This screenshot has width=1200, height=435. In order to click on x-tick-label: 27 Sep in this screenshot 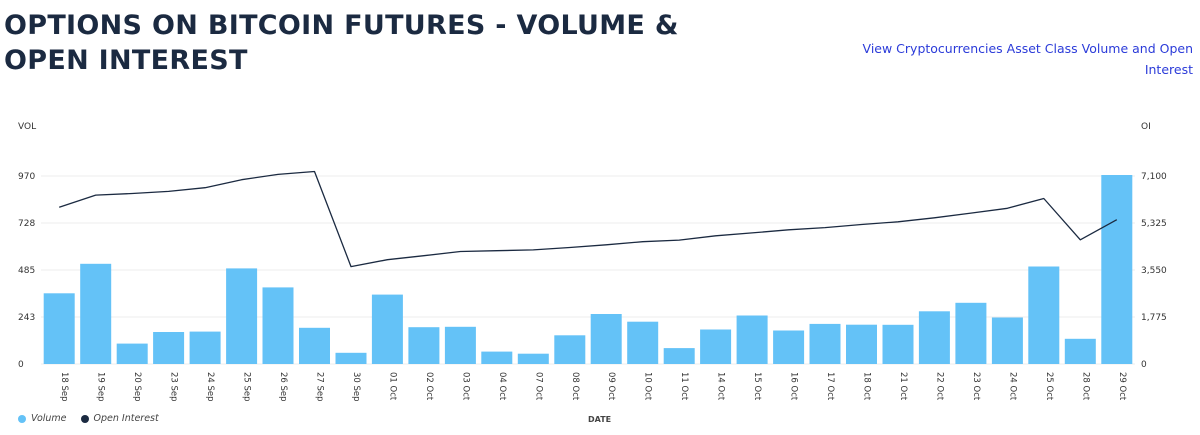, I will do `click(320, 387)`.